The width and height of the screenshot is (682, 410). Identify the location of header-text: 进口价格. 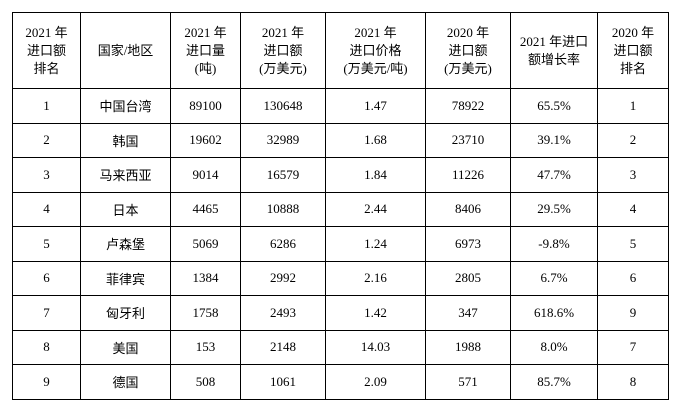
(375, 50).